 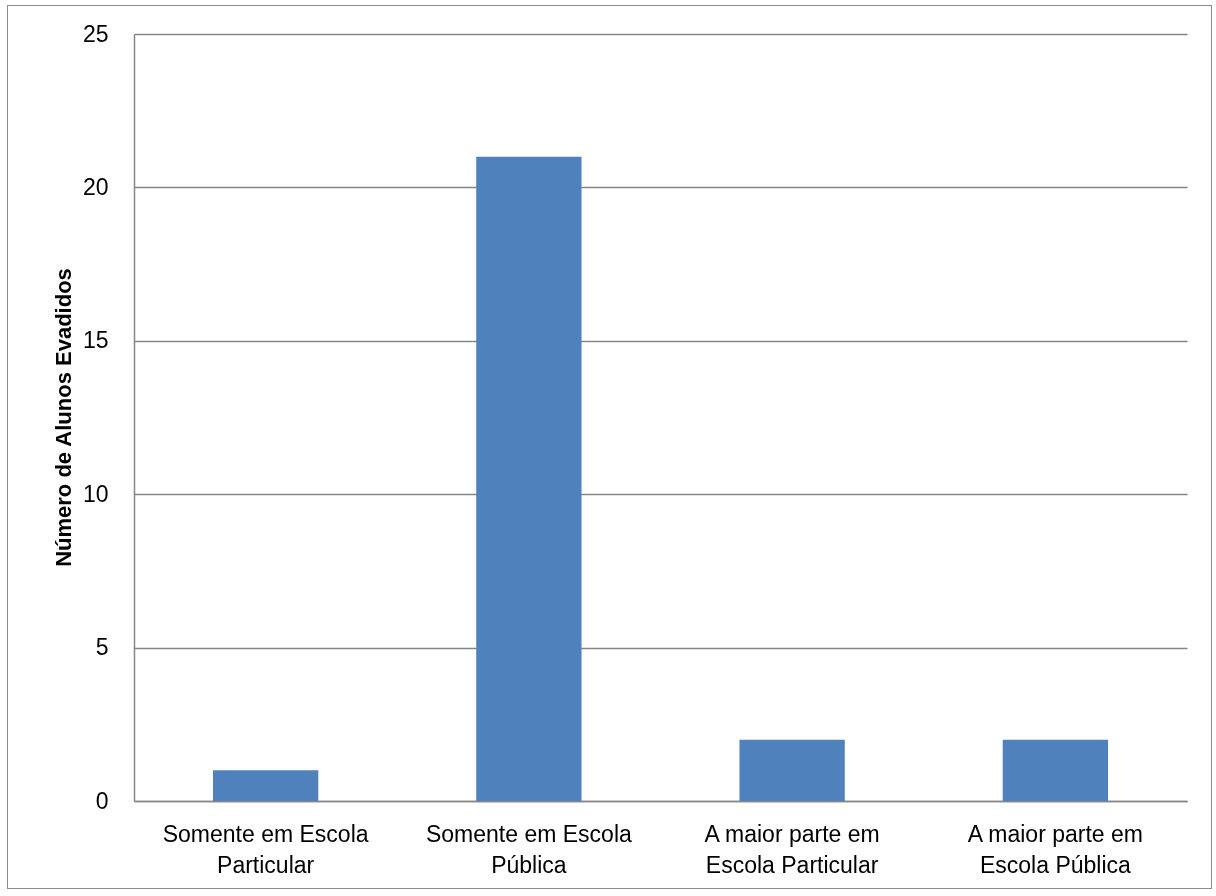 I want to click on x-tick-label: Somente em Escola Pública, so click(x=528, y=849).